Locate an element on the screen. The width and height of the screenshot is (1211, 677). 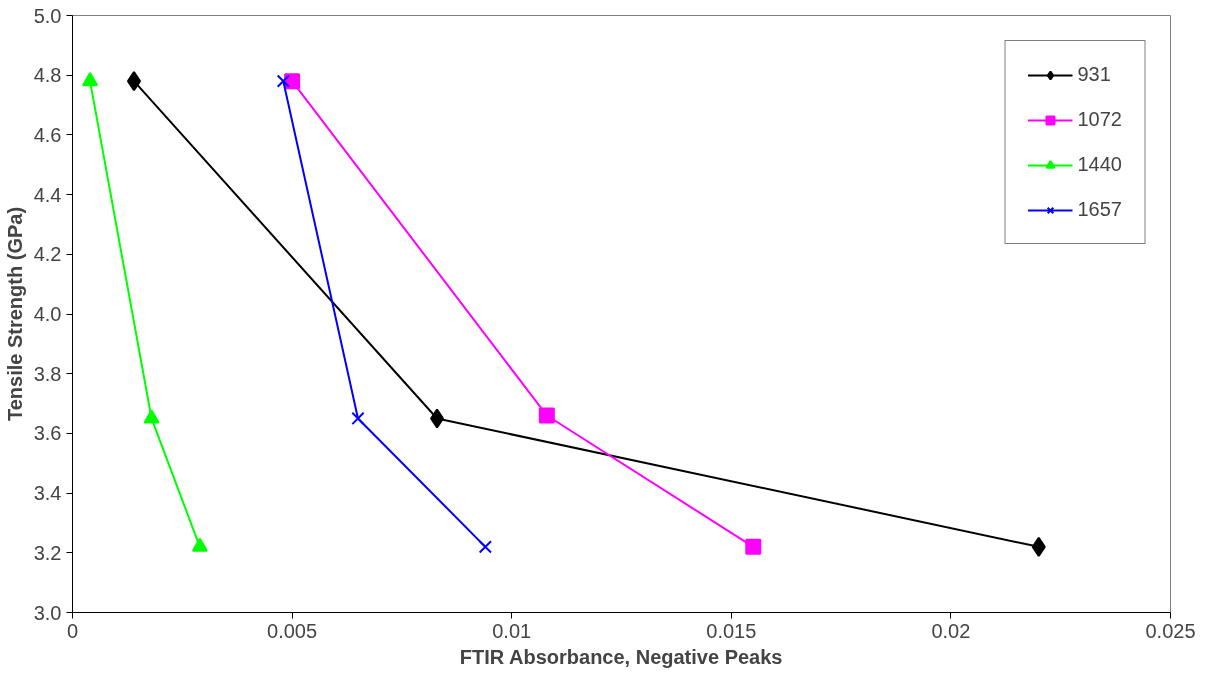
y-tick-label: 3.0 is located at coordinates (47, 612).